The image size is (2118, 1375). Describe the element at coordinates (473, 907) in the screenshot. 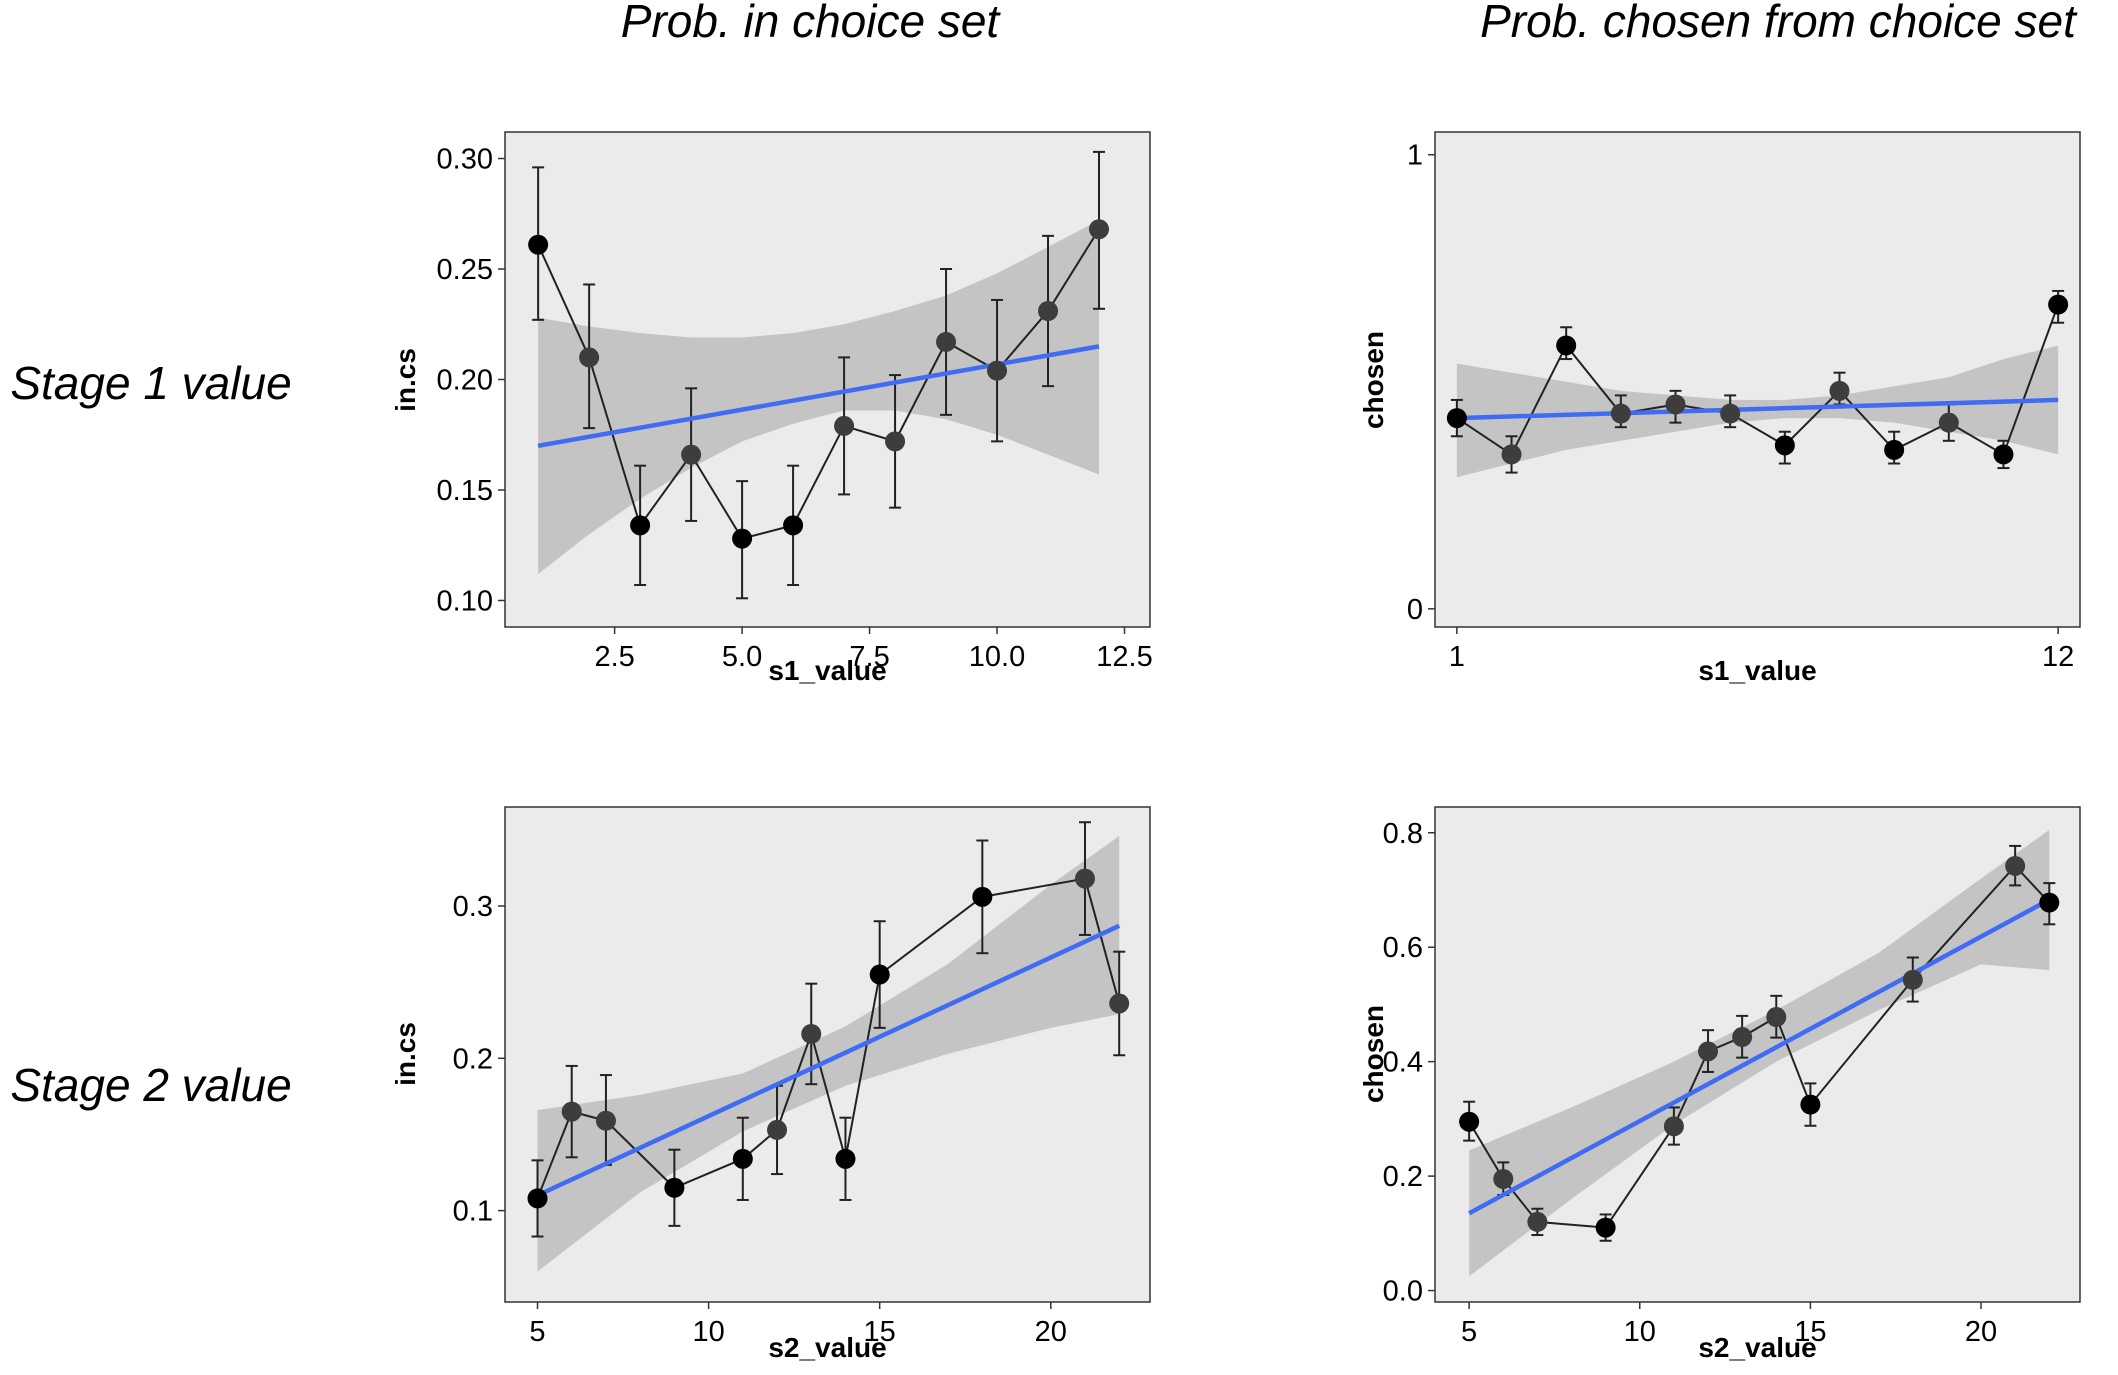

I see `y-tick-label: 0.3` at that location.